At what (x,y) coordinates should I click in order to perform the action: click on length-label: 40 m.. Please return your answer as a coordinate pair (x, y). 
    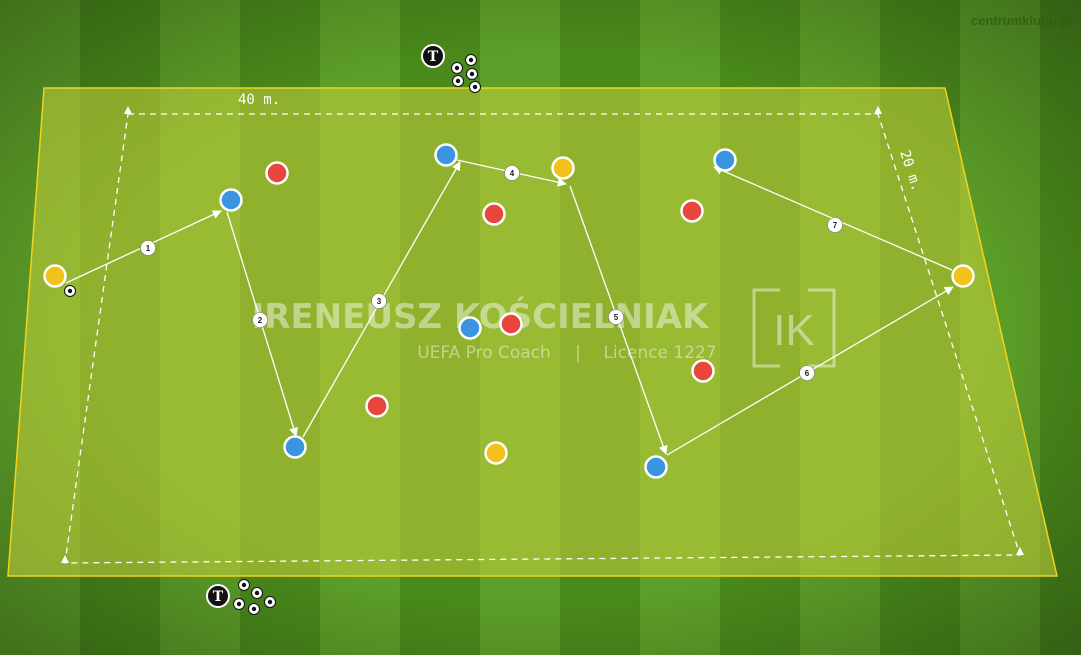
    Looking at the image, I should click on (259, 100).